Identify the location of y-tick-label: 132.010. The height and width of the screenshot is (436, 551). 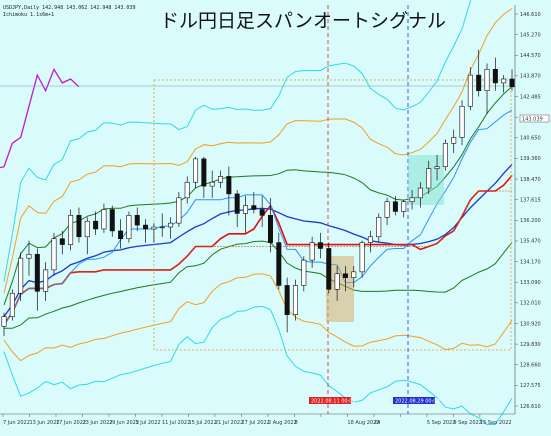
(530, 304).